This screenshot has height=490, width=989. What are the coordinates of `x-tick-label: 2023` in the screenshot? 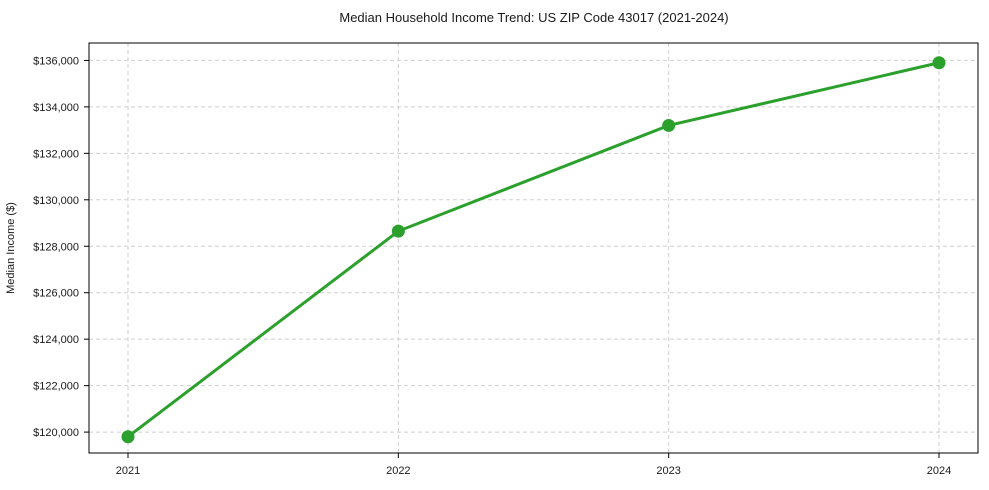 It's located at (668, 471).